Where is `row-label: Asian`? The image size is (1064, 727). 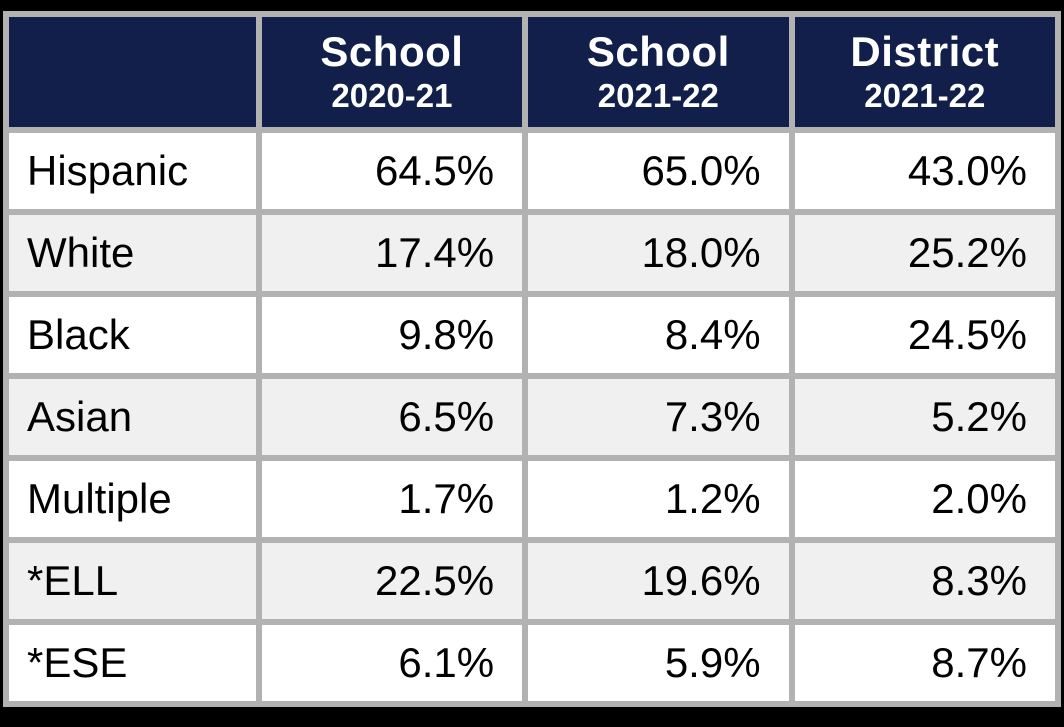 row-label: Asian is located at coordinates (132, 417).